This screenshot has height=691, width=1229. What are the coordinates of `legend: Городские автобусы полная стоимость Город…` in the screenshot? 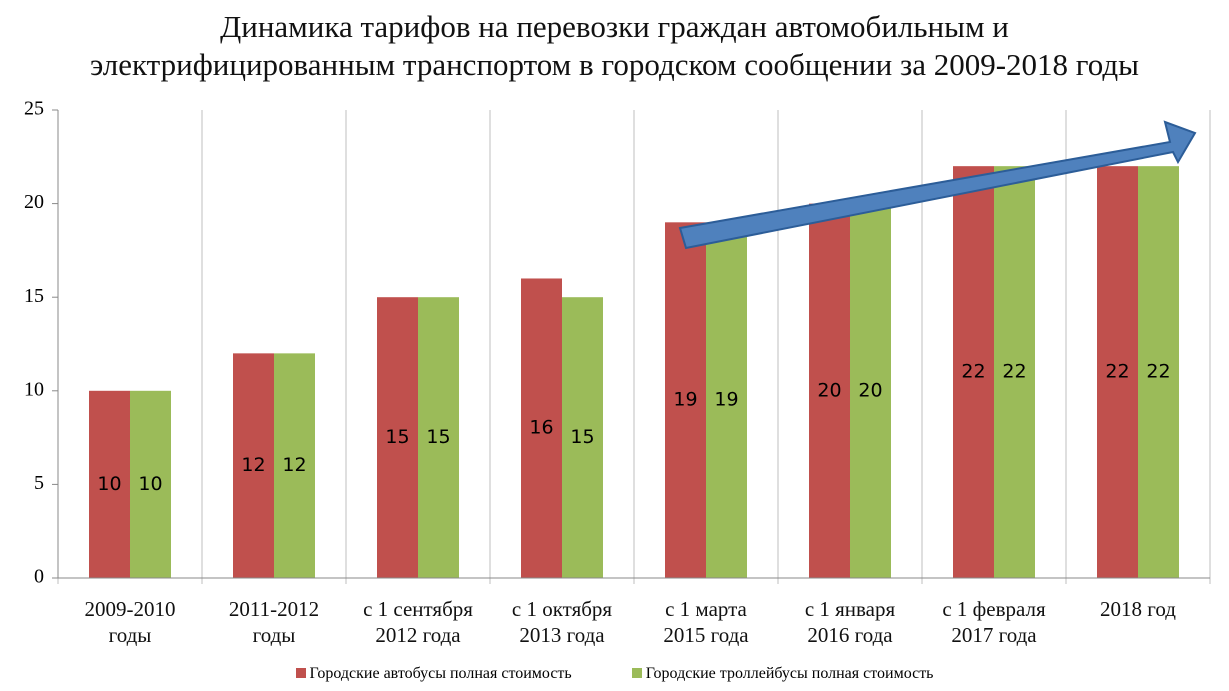 It's located at (614, 674).